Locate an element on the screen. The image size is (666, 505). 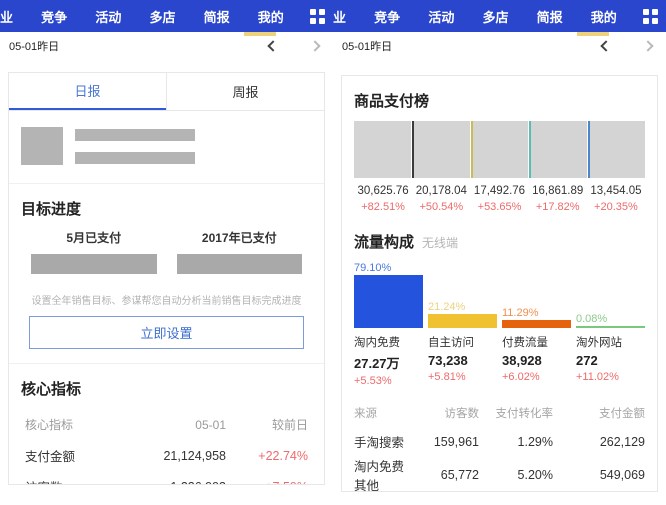
traffic-stat: 自主访问 73,238 +5.81% is located at coordinates (462, 360).